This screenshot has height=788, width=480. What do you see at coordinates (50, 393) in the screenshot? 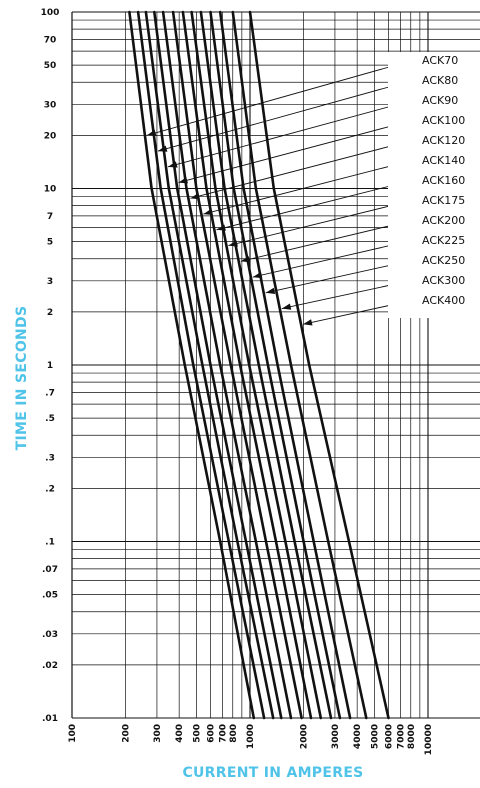
I see `y-tick-label: .7` at bounding box center [50, 393].